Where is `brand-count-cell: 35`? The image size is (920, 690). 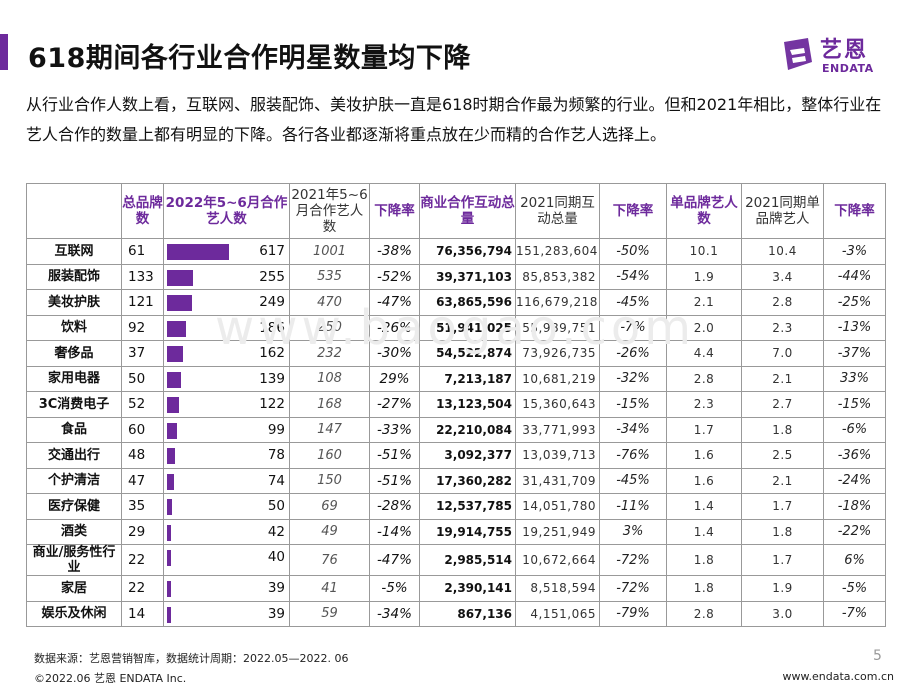 brand-count-cell: 35 is located at coordinates (142, 506).